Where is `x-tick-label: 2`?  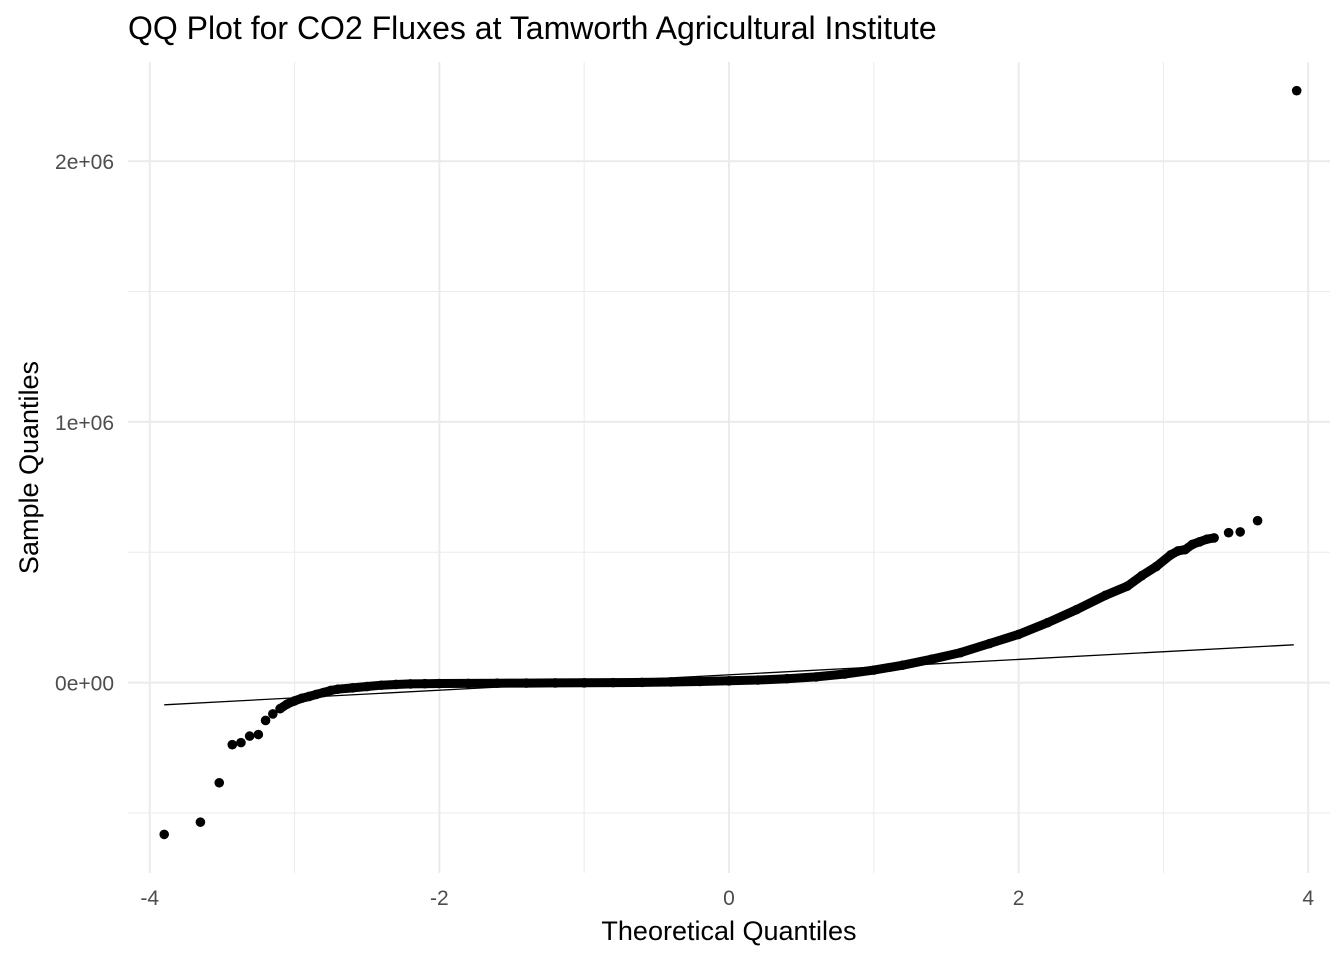
x-tick-label: 2 is located at coordinates (1019, 898).